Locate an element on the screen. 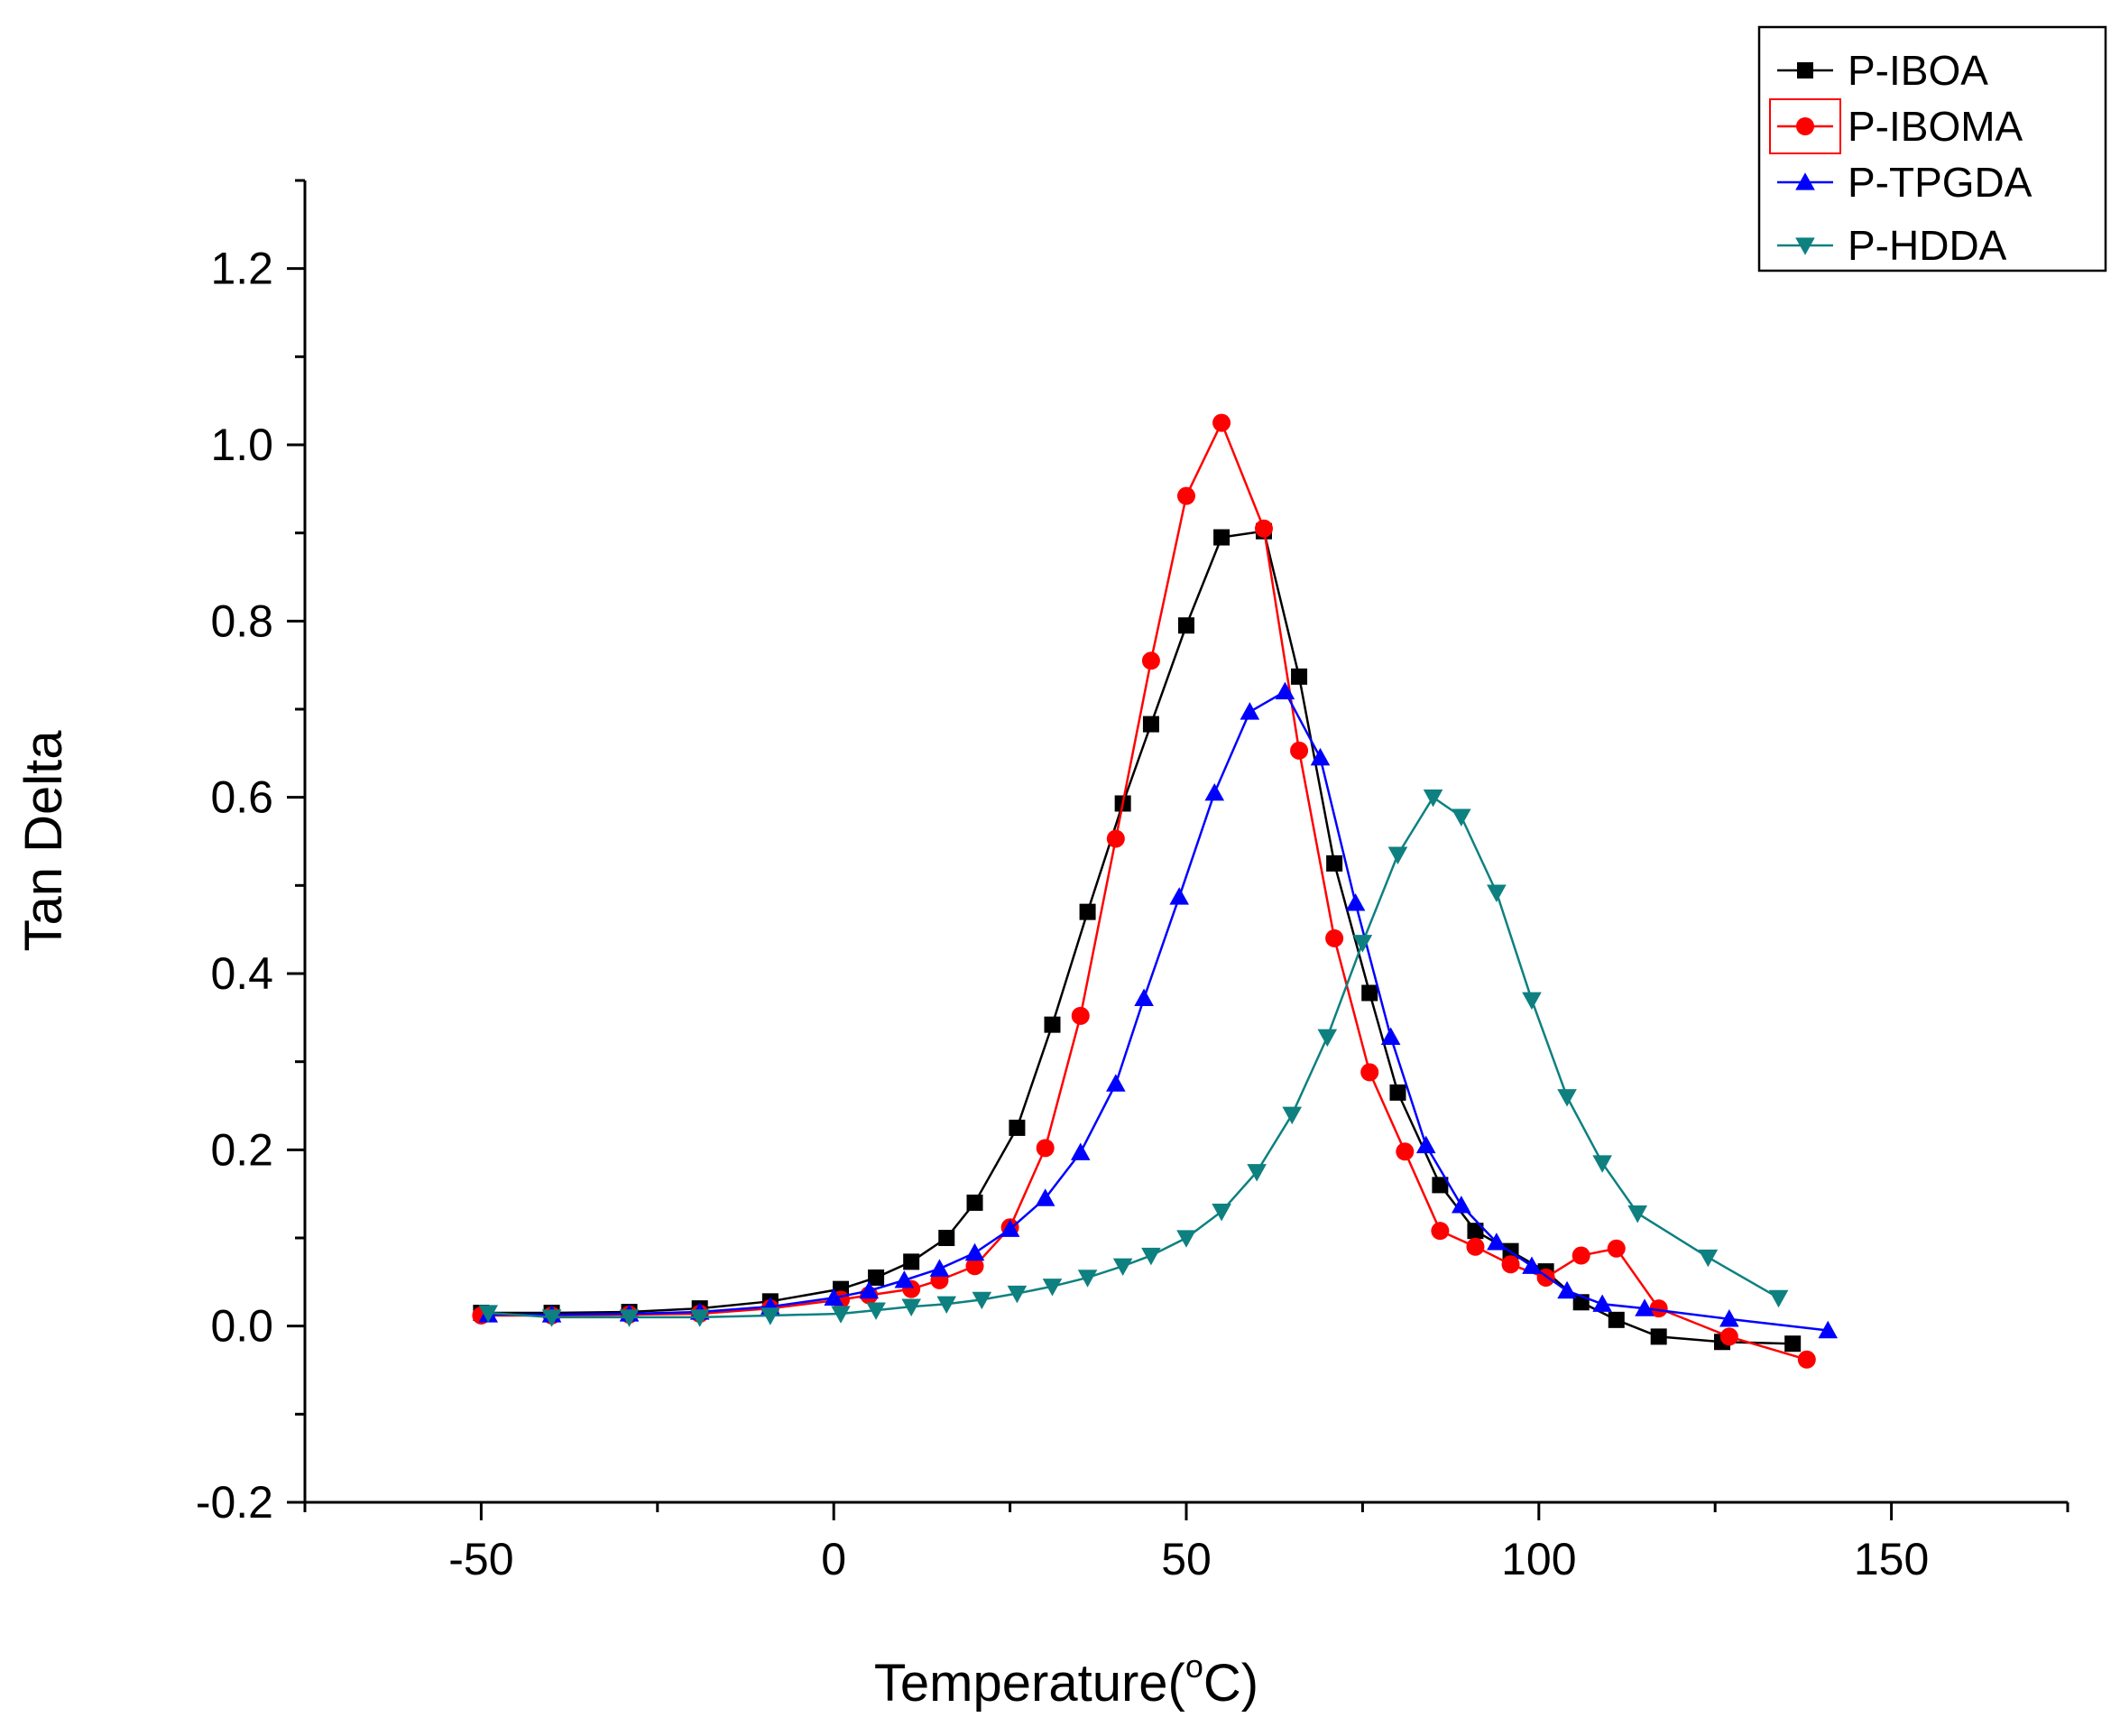 This screenshot has width=2120, height=1736. legend: P-IBOA P-IBOMA P-TPGDA P-HDDA is located at coordinates (1932, 148).